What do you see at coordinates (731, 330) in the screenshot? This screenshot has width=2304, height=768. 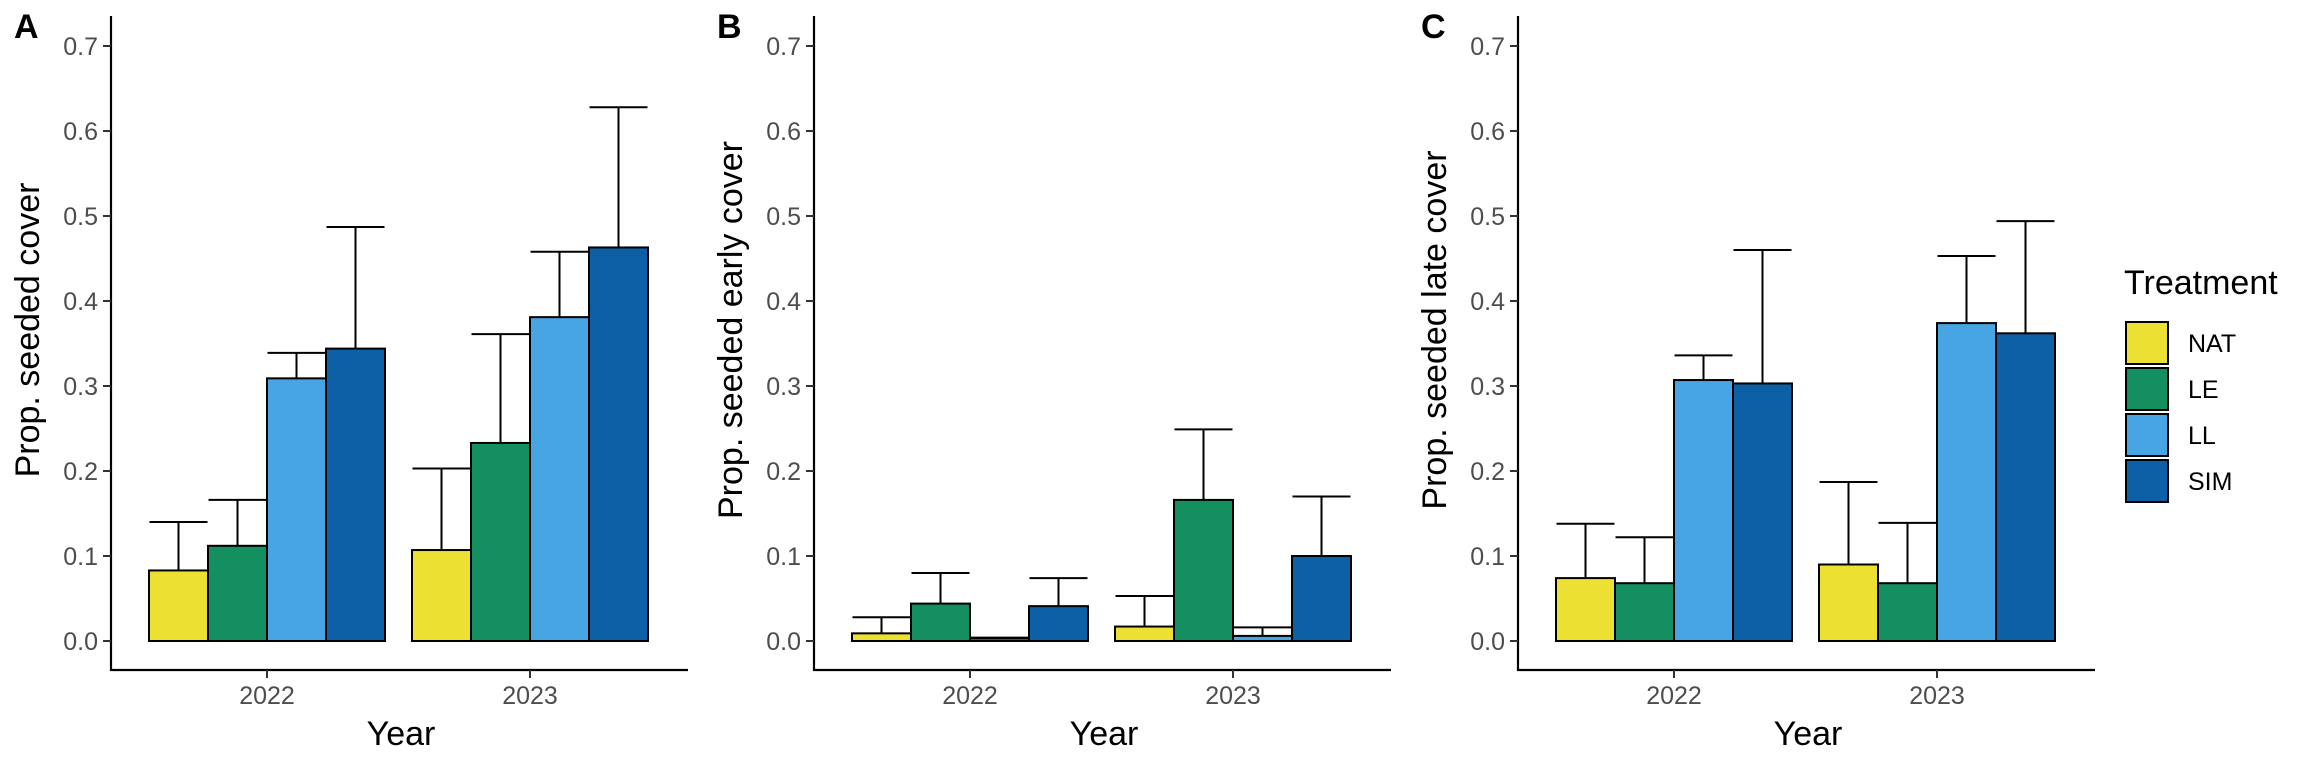 I see `y-axis-title: Prop. seeded early cover` at bounding box center [731, 330].